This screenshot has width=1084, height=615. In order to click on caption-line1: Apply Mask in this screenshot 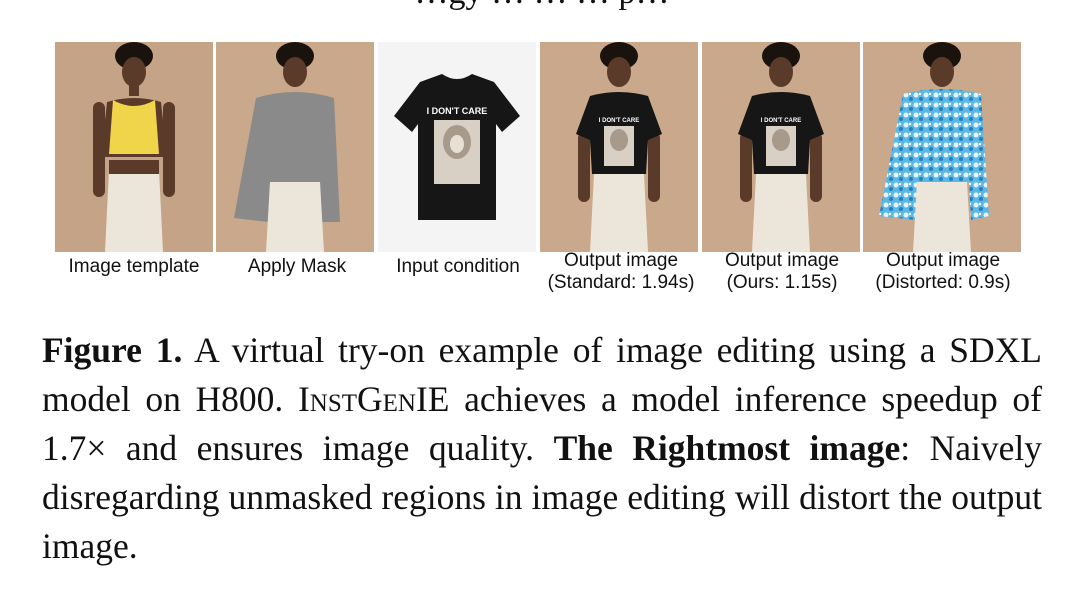, I will do `click(297, 266)`.